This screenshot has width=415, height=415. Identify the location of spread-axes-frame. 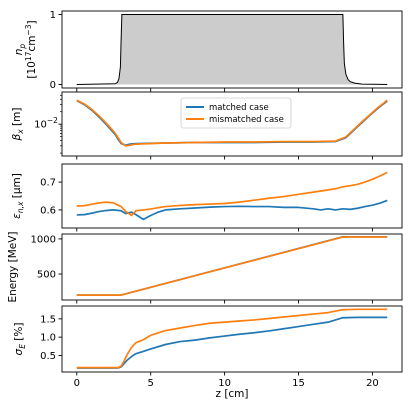
(232, 339).